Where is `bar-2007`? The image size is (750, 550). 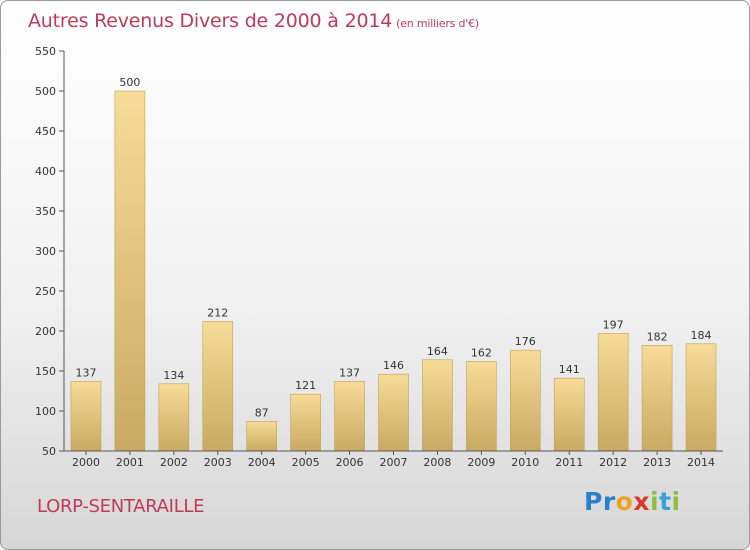 bar-2007 is located at coordinates (393, 412).